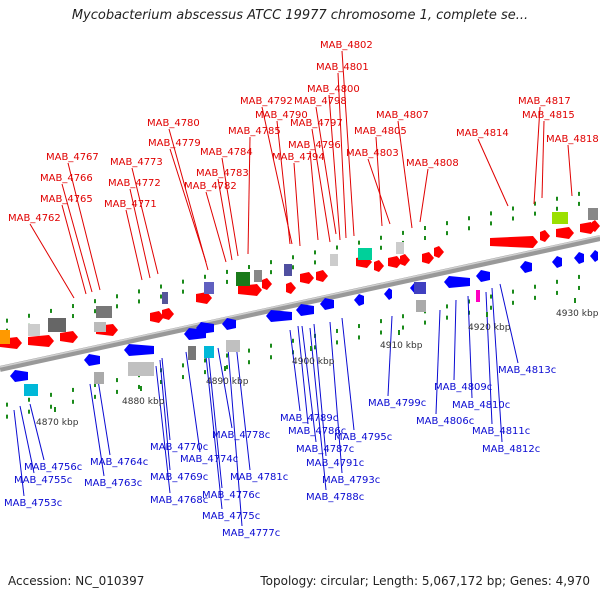  Describe the element at coordinates (281, 115) in the screenshot. I see `gene-label-forward: MAB_4790` at that location.